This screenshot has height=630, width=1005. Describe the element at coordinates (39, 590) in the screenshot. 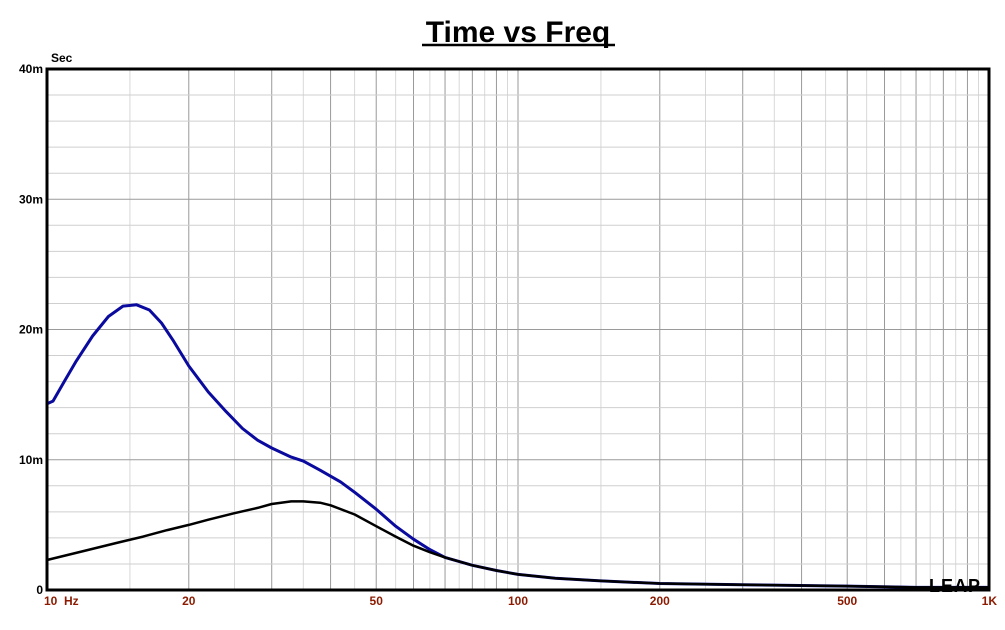

I see `y-tick-label: 0` at that location.